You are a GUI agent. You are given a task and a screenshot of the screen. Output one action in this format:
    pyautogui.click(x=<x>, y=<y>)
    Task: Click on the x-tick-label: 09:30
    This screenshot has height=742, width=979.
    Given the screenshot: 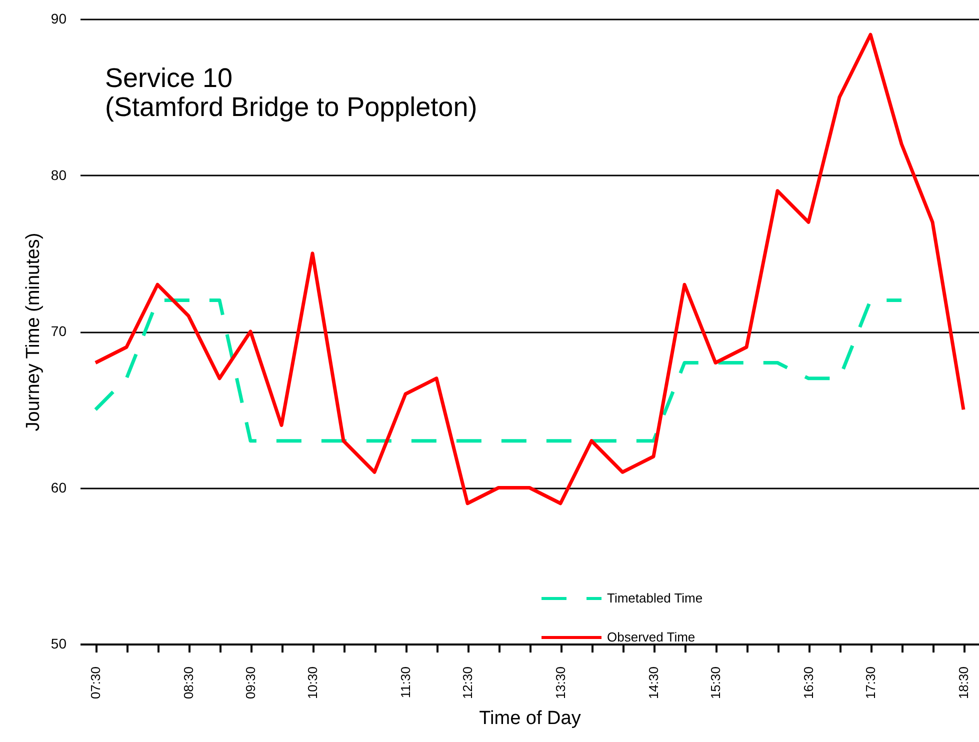 What is the action you would take?
    pyautogui.click(x=250, y=683)
    